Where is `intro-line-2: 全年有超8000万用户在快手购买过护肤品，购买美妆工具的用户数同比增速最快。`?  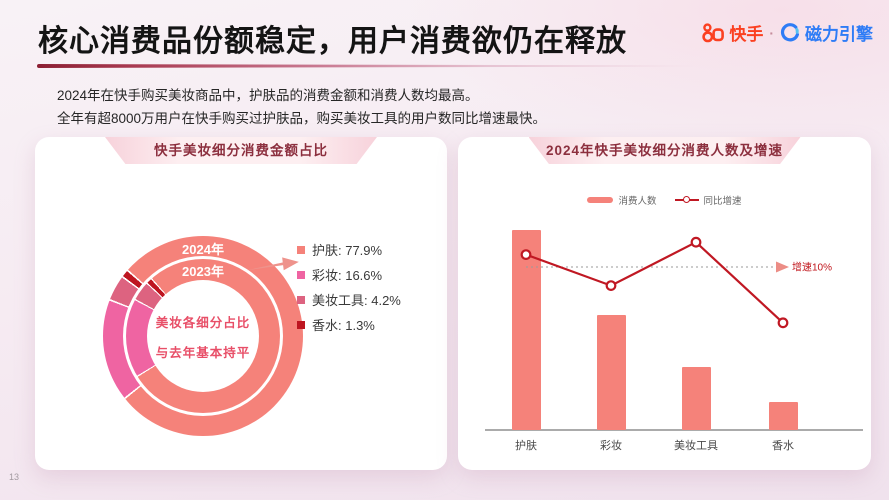
intro-line-2: 全年有超8000万用户在快手购买过护肤品，购买美妆工具的用户数同比增速最快。 is located at coordinates (302, 118).